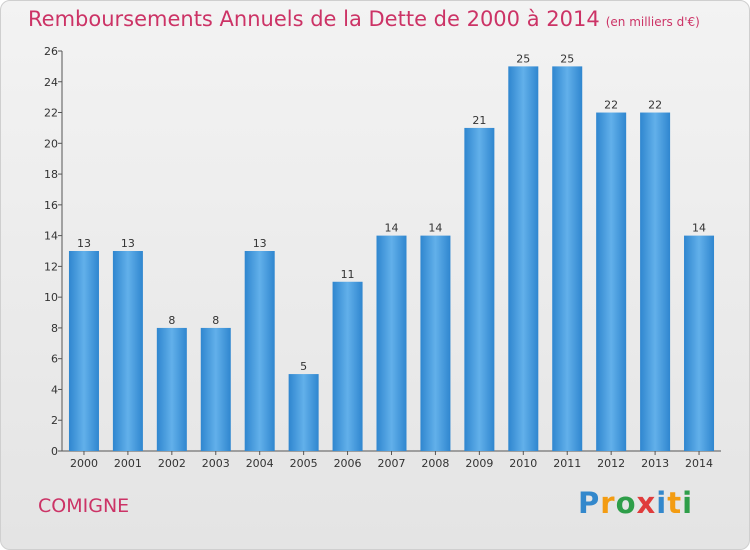  Describe the element at coordinates (51, 236) in the screenshot. I see `y-tick-label: 14` at that location.